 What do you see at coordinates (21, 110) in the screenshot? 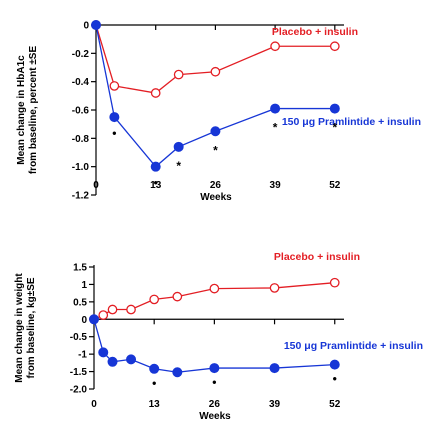
I see `y-axis-label: Mean change in HbA1c` at bounding box center [21, 110].